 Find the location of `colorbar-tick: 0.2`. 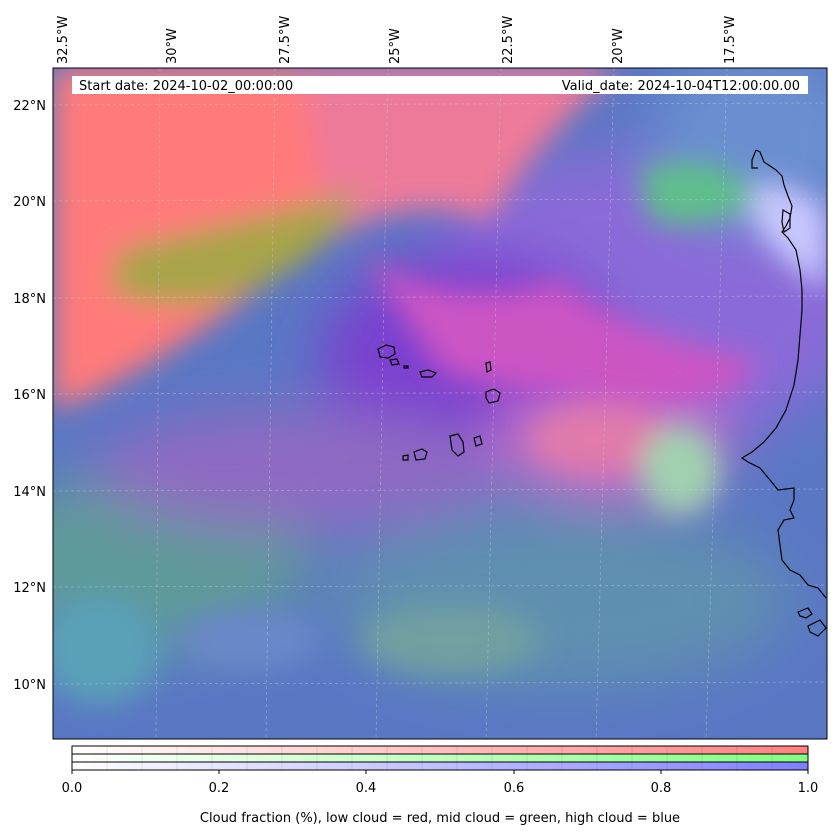

colorbar-tick: 0.2 is located at coordinates (219, 788).